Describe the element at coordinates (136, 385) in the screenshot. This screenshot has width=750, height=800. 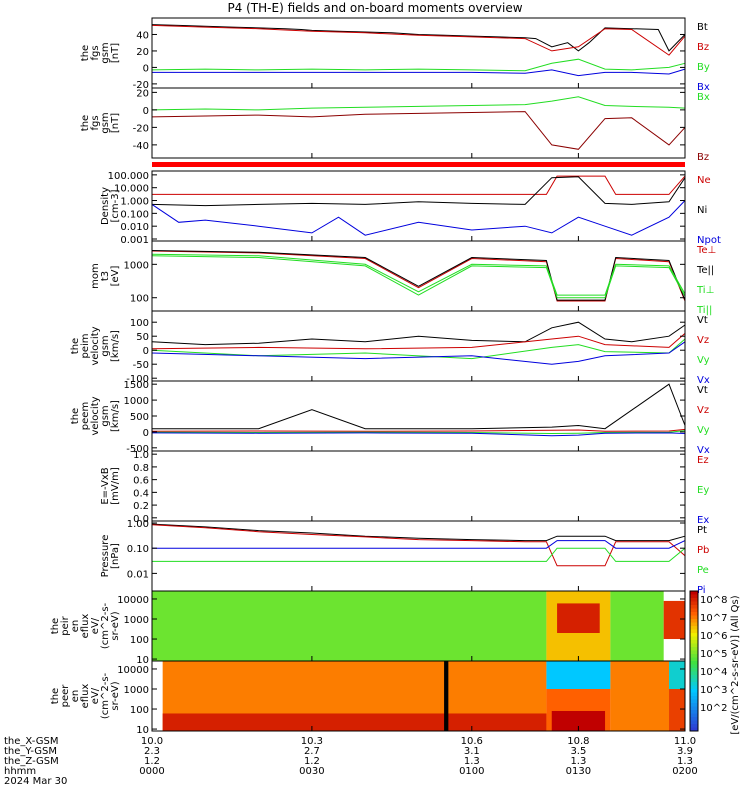
I see `peem-velocity-ytick-label-0: 1500` at that location.